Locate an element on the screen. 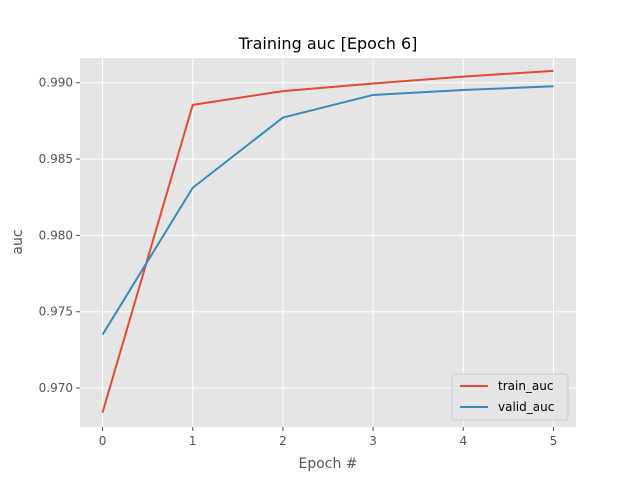 The height and width of the screenshot is (480, 640). x-tick-label: 0 is located at coordinates (103, 441).